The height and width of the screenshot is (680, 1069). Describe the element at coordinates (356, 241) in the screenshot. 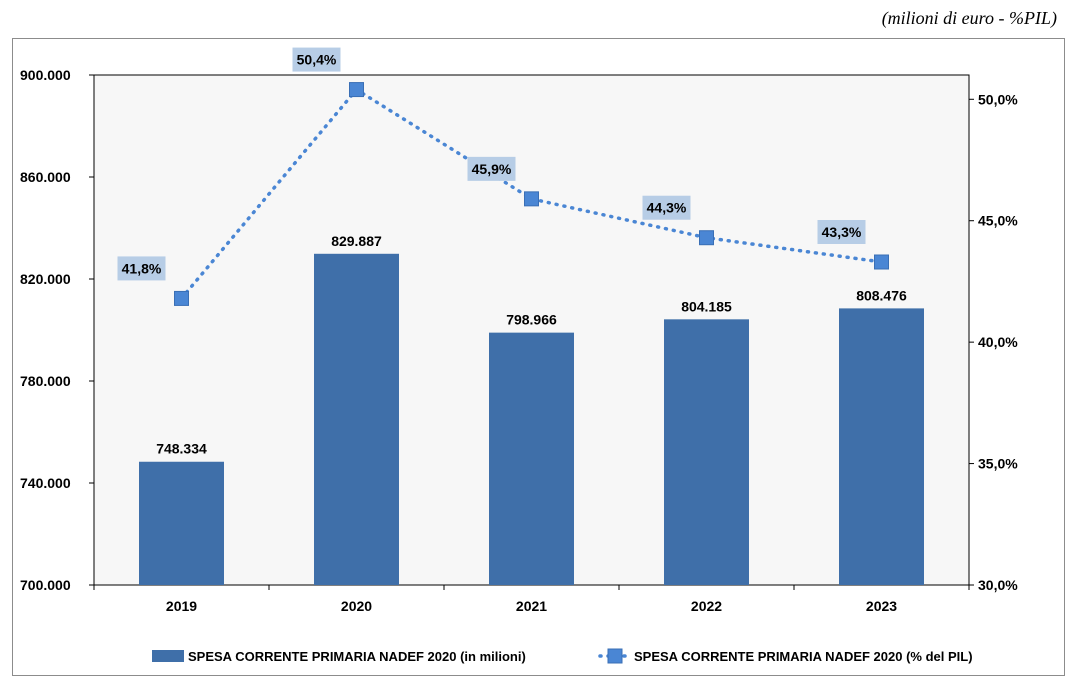

I see `bar-value-label: 829.887` at that location.